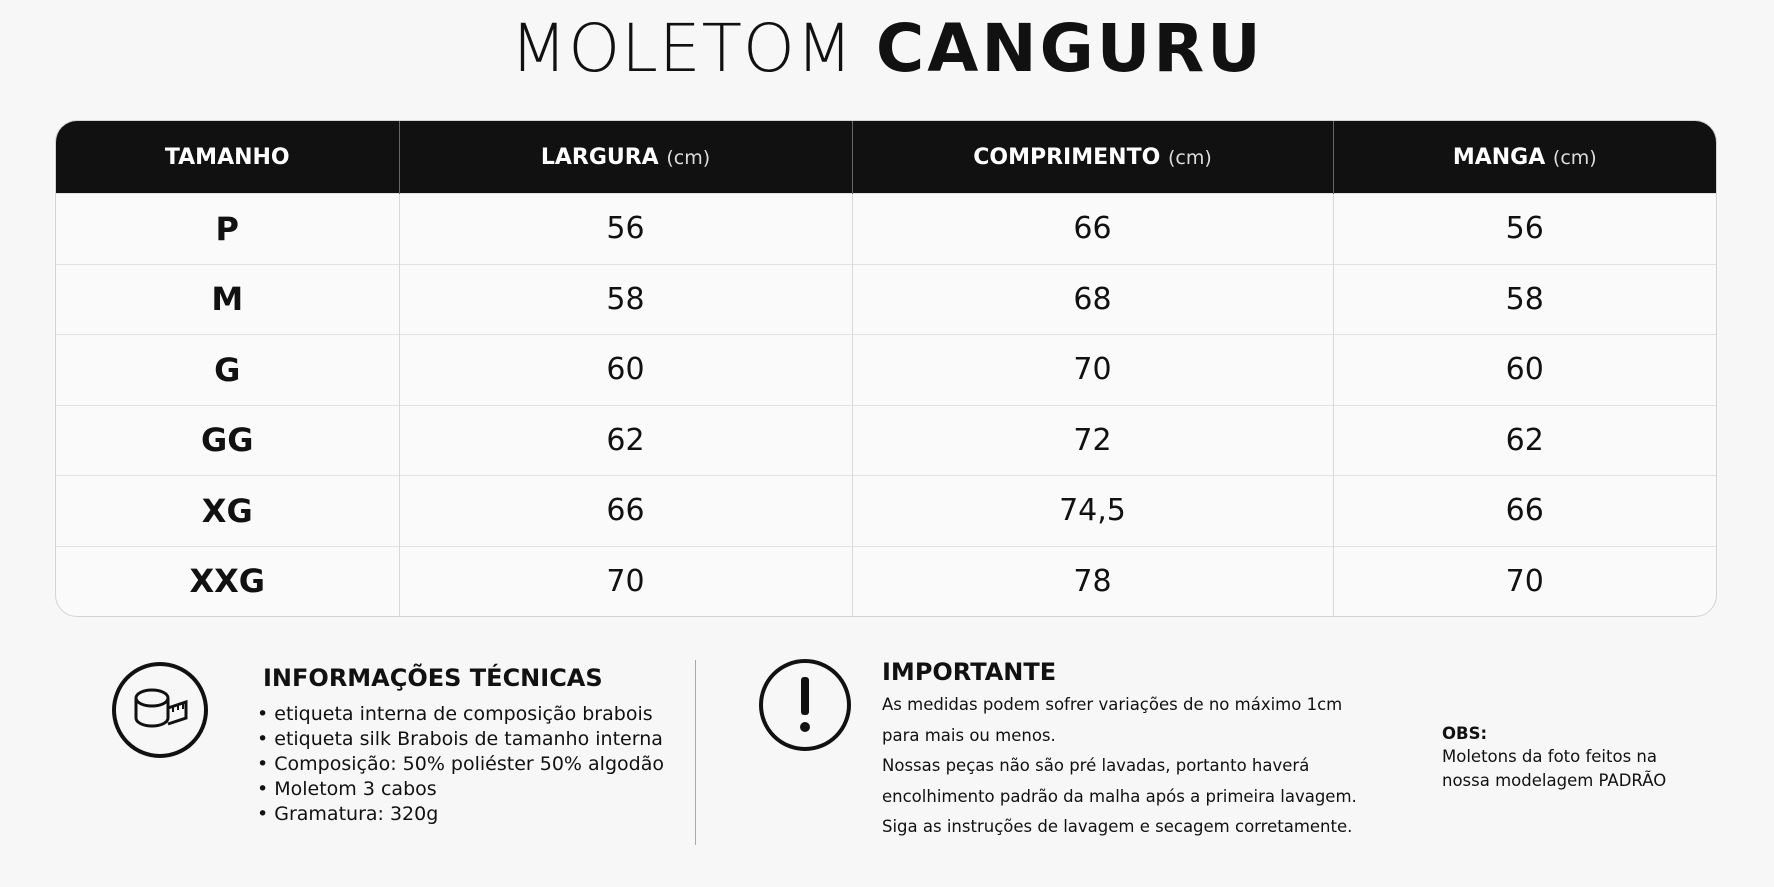 The height and width of the screenshot is (887, 1774). What do you see at coordinates (433, 678) in the screenshot?
I see `info-title: INFORMAÇÕES TÉCNICAS` at bounding box center [433, 678].